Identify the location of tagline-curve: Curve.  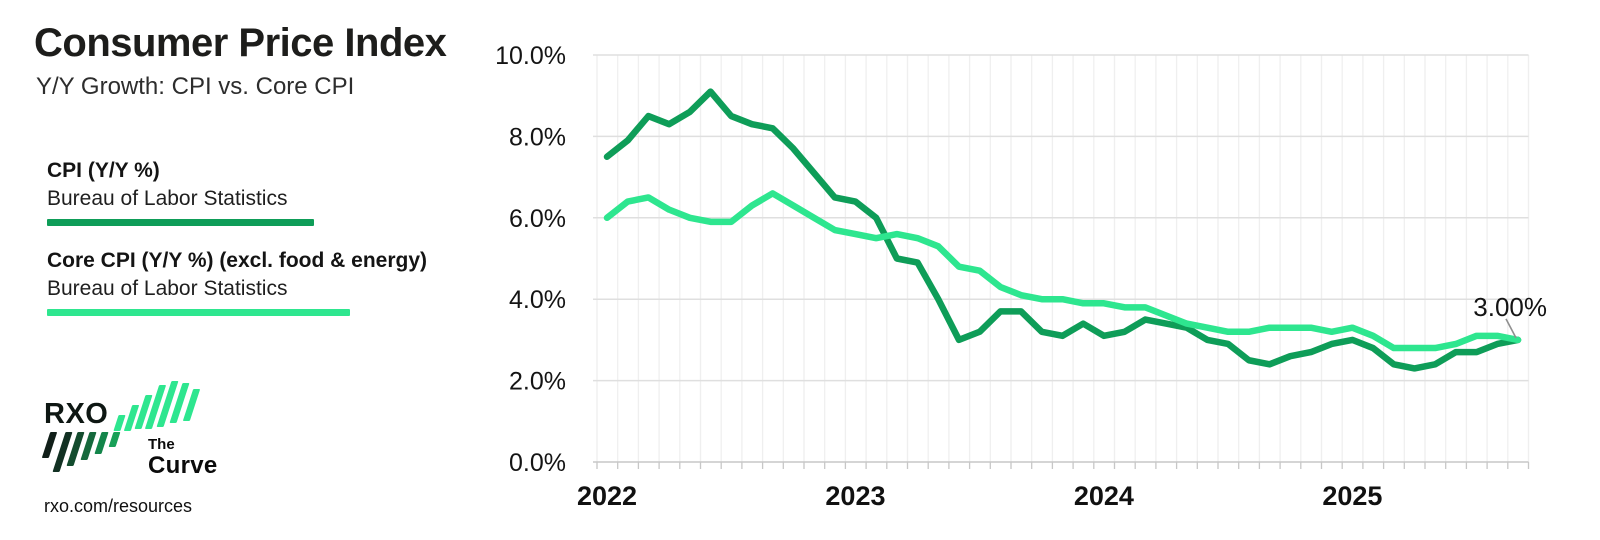
(183, 465).